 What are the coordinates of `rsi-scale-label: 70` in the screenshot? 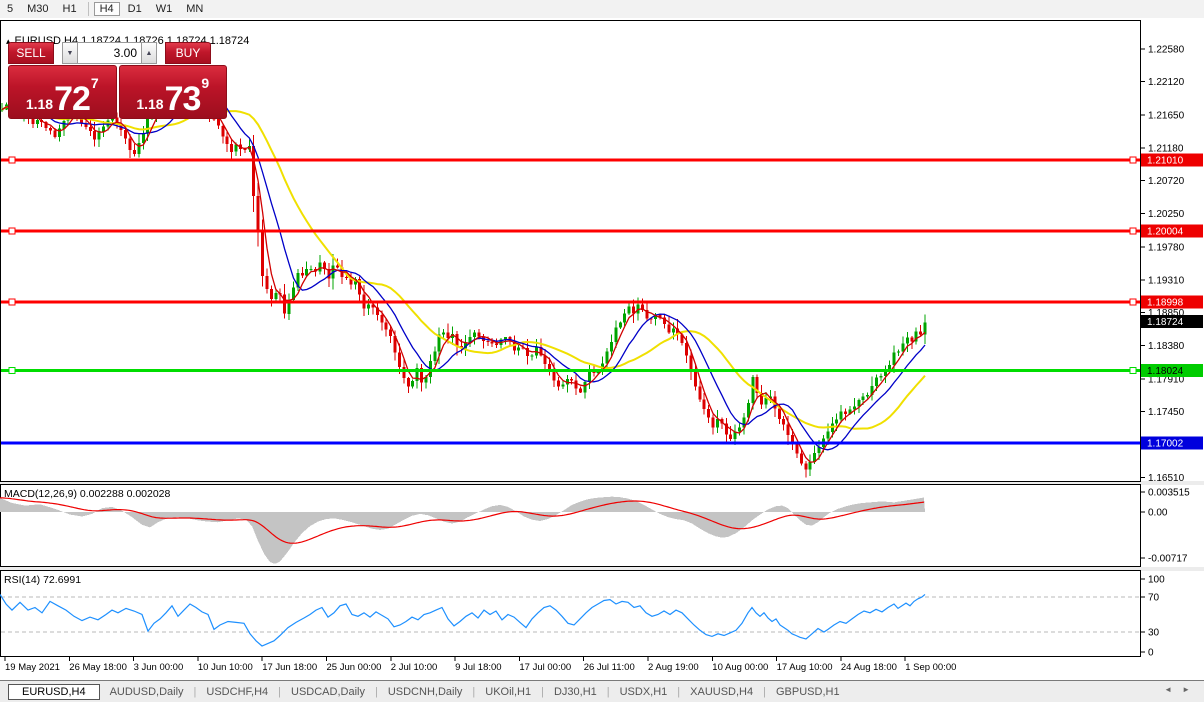 It's located at (1154, 598).